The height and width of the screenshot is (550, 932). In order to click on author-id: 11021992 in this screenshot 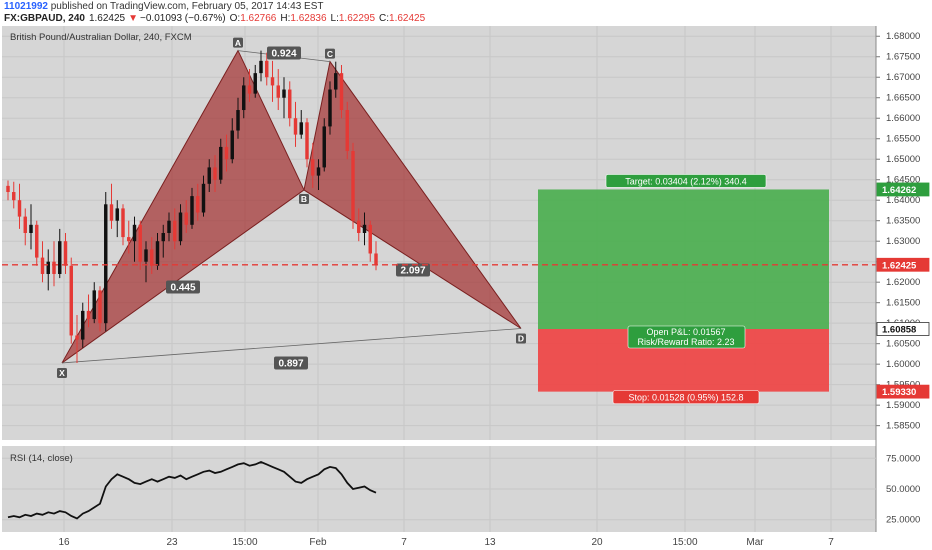, I will do `click(26, 6)`.